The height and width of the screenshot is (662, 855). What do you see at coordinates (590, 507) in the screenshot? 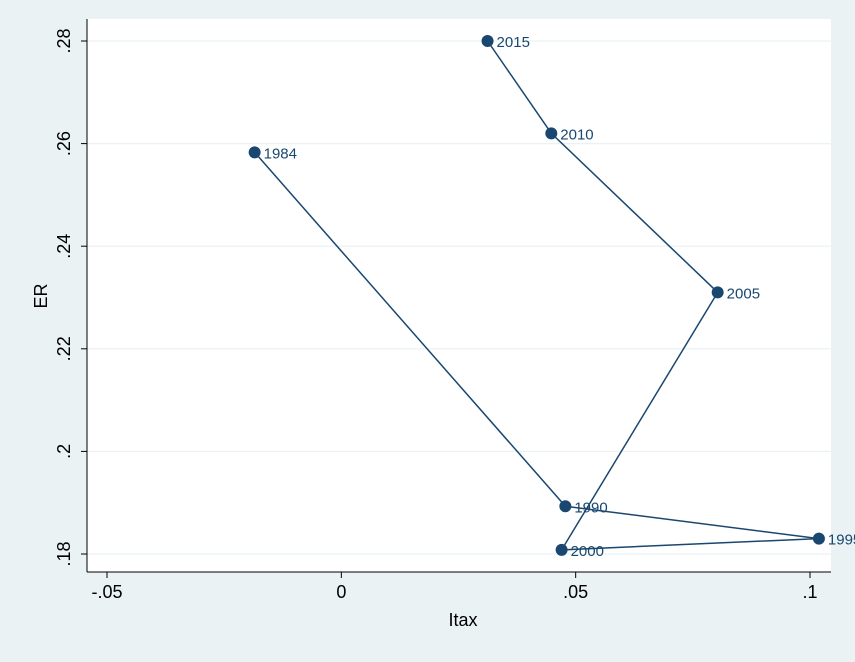
I see `data-label: 1990` at bounding box center [590, 507].